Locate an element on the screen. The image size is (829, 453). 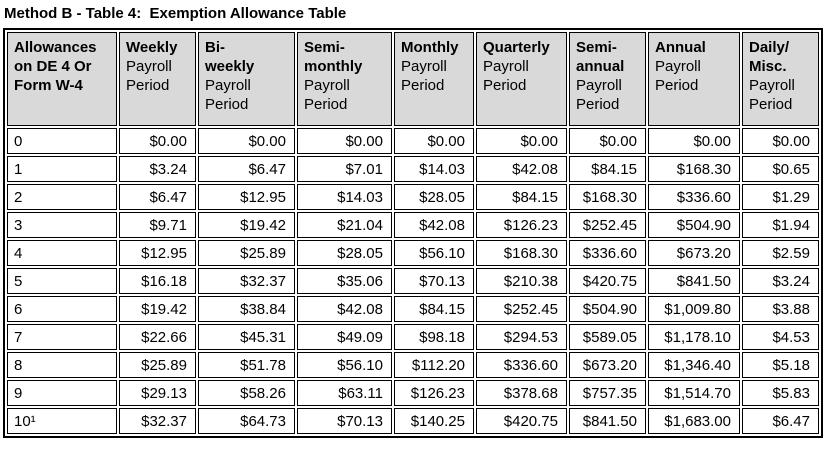
column-header-daily-misc: Daily/ Misc. Payroll Period is located at coordinates (780, 79).